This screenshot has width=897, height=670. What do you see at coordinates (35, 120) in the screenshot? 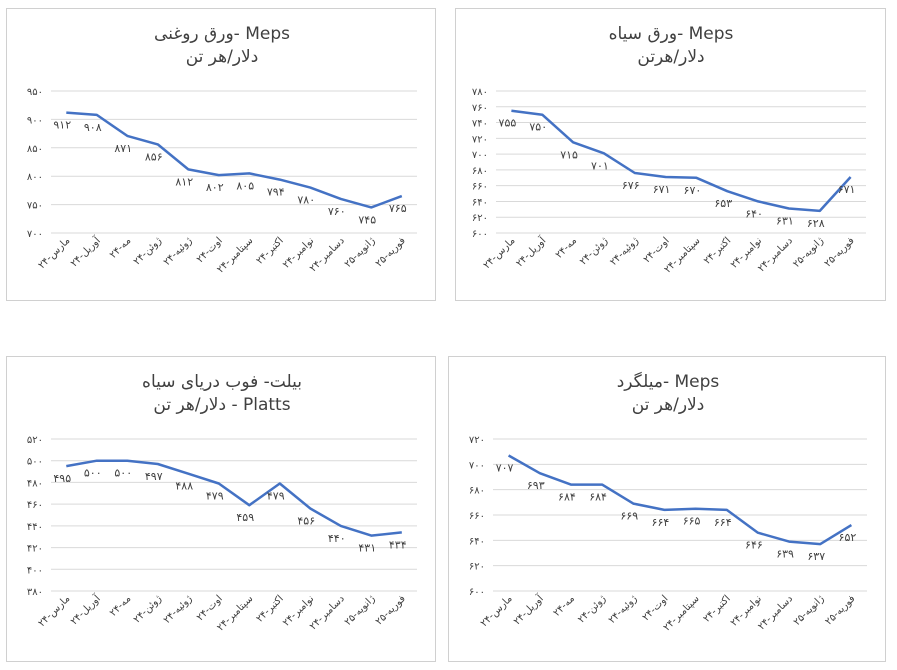
I see `y-tick-label: ۹۰۰` at bounding box center [35, 120].